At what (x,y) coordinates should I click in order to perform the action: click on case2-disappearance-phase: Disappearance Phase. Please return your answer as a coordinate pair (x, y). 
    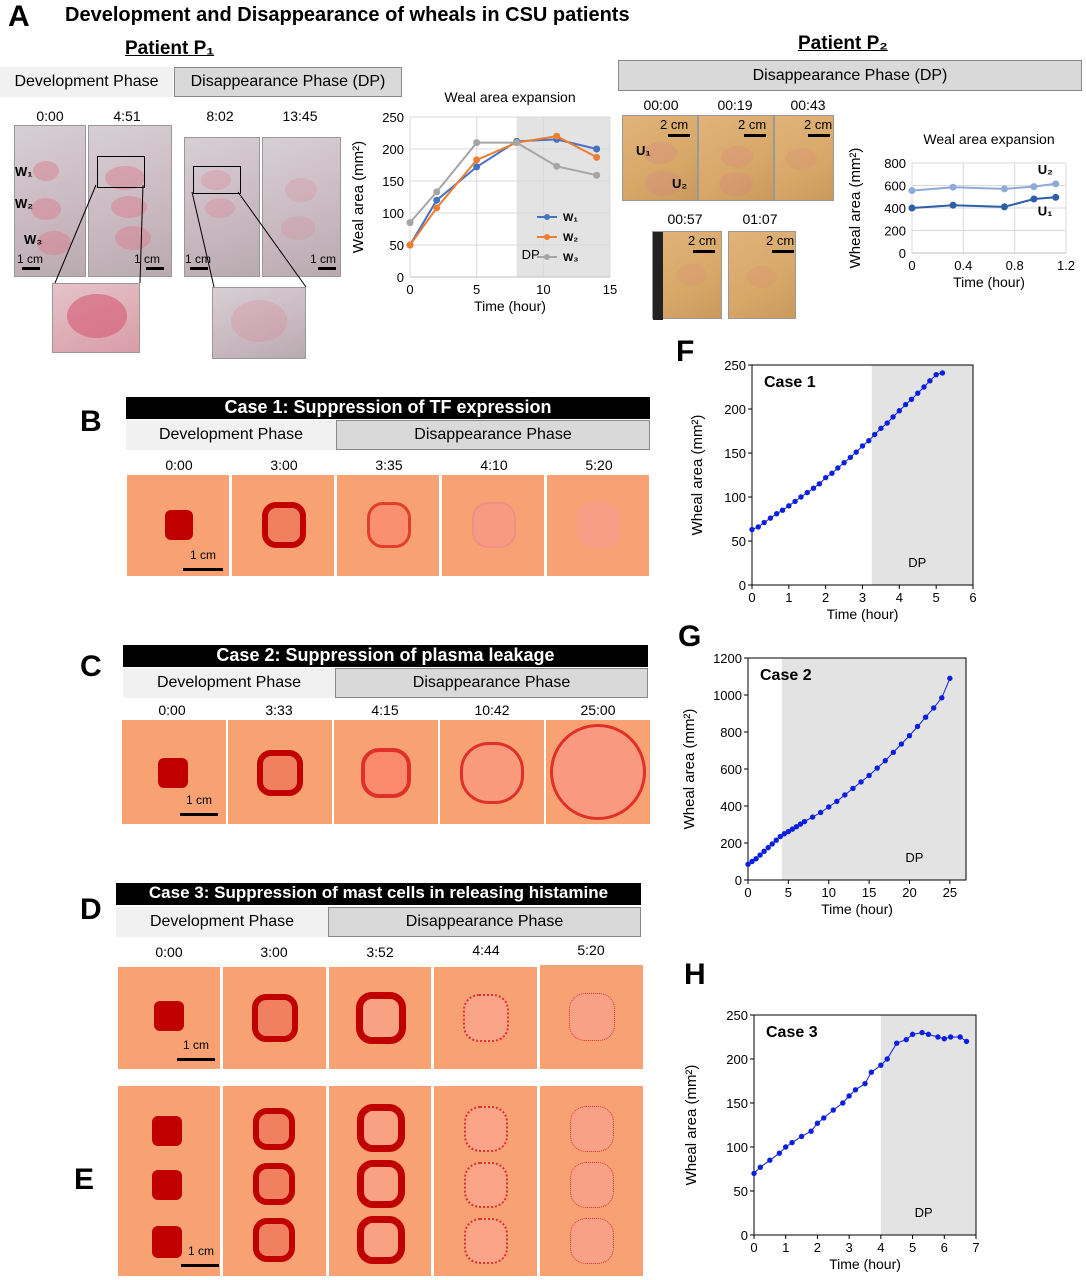
    Looking at the image, I should click on (491, 683).